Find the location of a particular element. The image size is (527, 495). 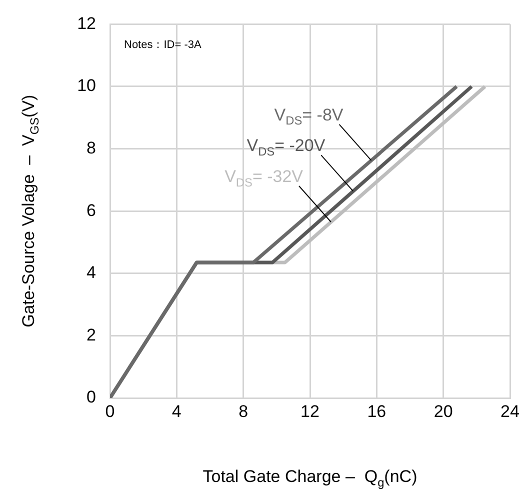

y-axis-title: Gate-Source Volage – VGS(V) is located at coordinates (30, 211).